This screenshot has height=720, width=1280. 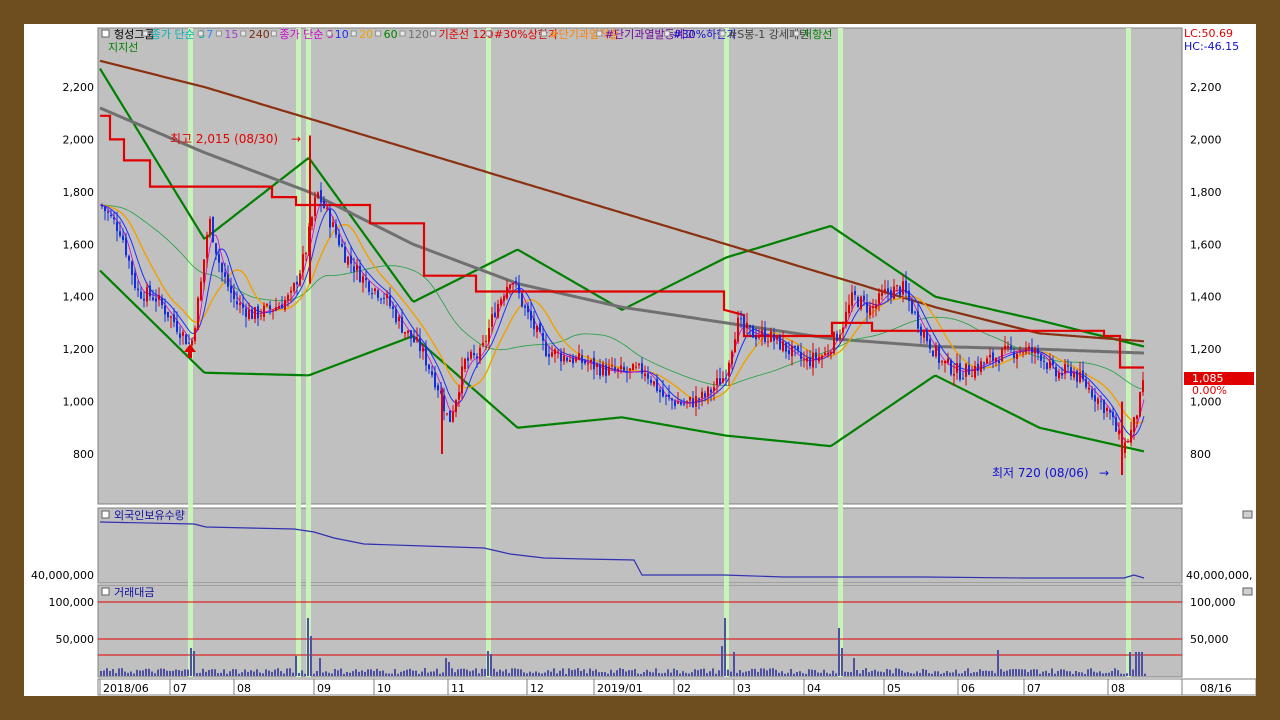 What do you see at coordinates (306, 34) in the screenshot?
I see `legend-item-5: 종가 단순 5` at bounding box center [306, 34].